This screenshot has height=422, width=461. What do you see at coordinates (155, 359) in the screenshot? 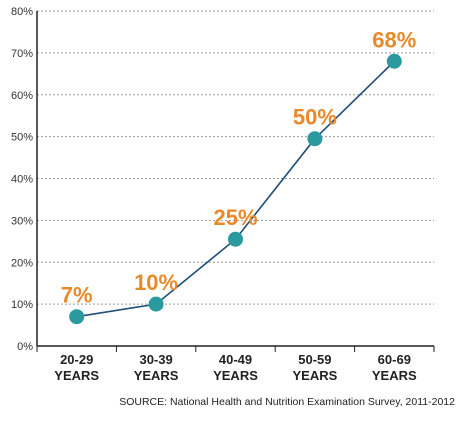
I see `x-tick-label: 30-39` at bounding box center [155, 359].